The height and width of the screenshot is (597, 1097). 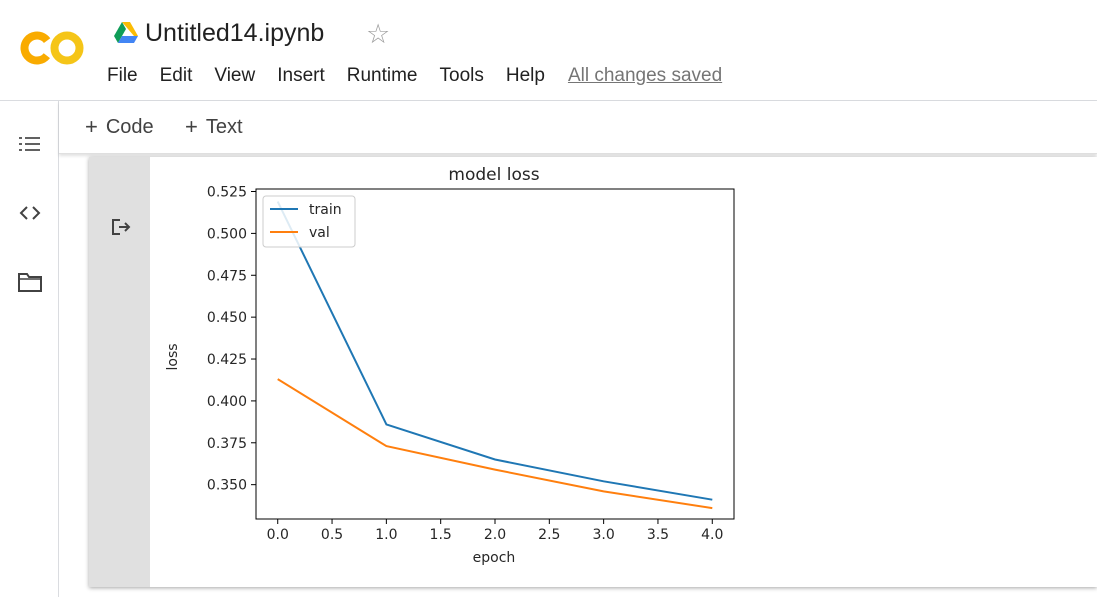 What do you see at coordinates (30, 213) in the screenshot?
I see `code-snippets-icon` at bounding box center [30, 213].